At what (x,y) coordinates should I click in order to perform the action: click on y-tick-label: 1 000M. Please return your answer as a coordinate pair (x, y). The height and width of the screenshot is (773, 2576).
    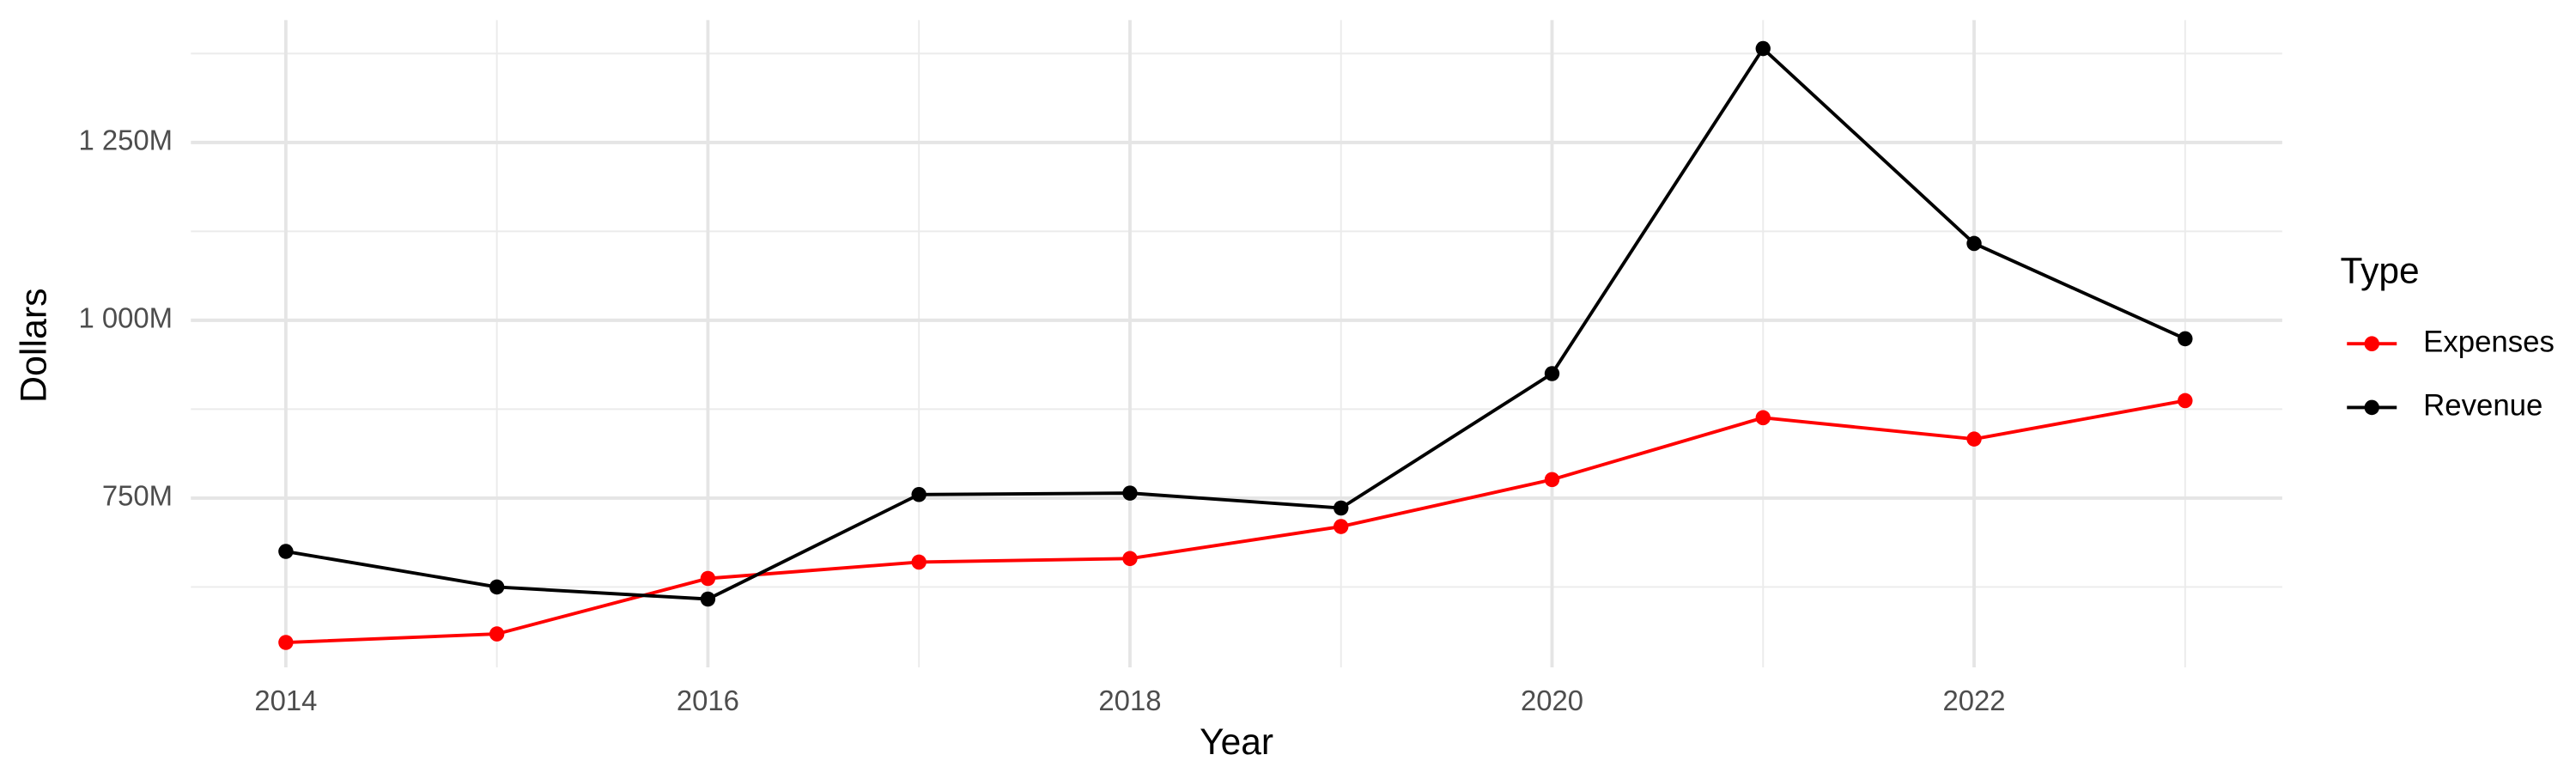
    Looking at the image, I should click on (126, 318).